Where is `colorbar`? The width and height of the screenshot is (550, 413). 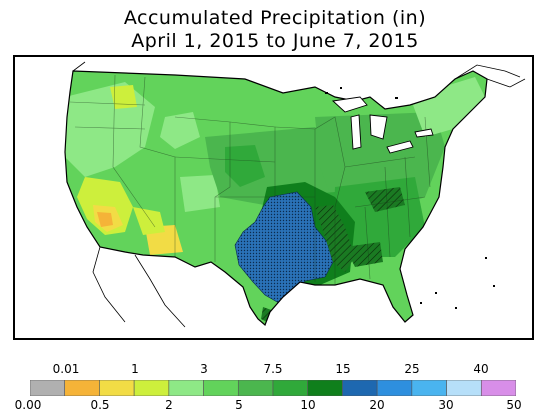
colorbar is located at coordinates (273, 388).